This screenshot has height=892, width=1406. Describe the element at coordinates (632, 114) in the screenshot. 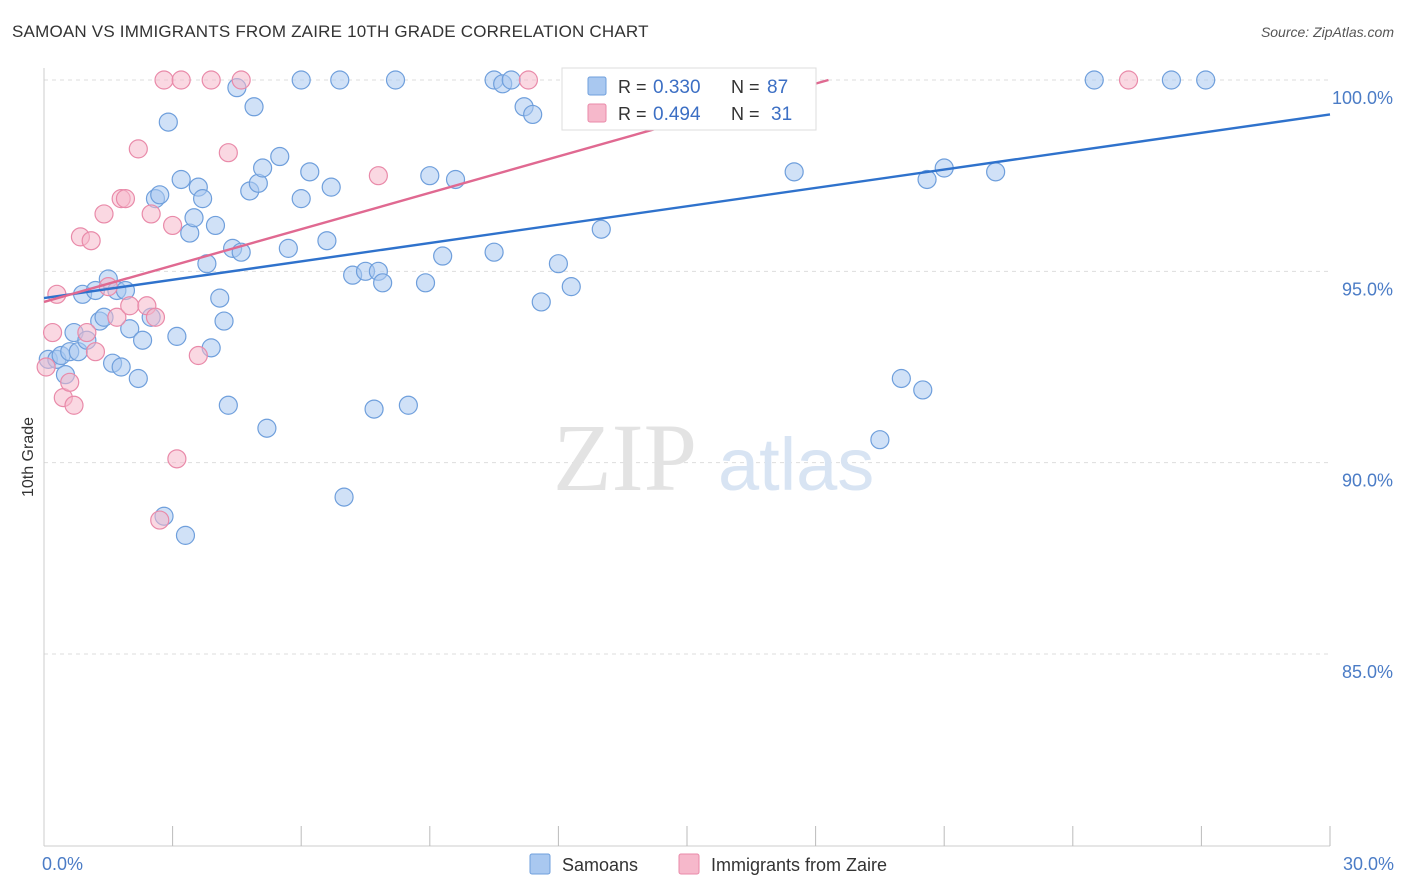

I see `stats-r-label-zaire: R =` at that location.